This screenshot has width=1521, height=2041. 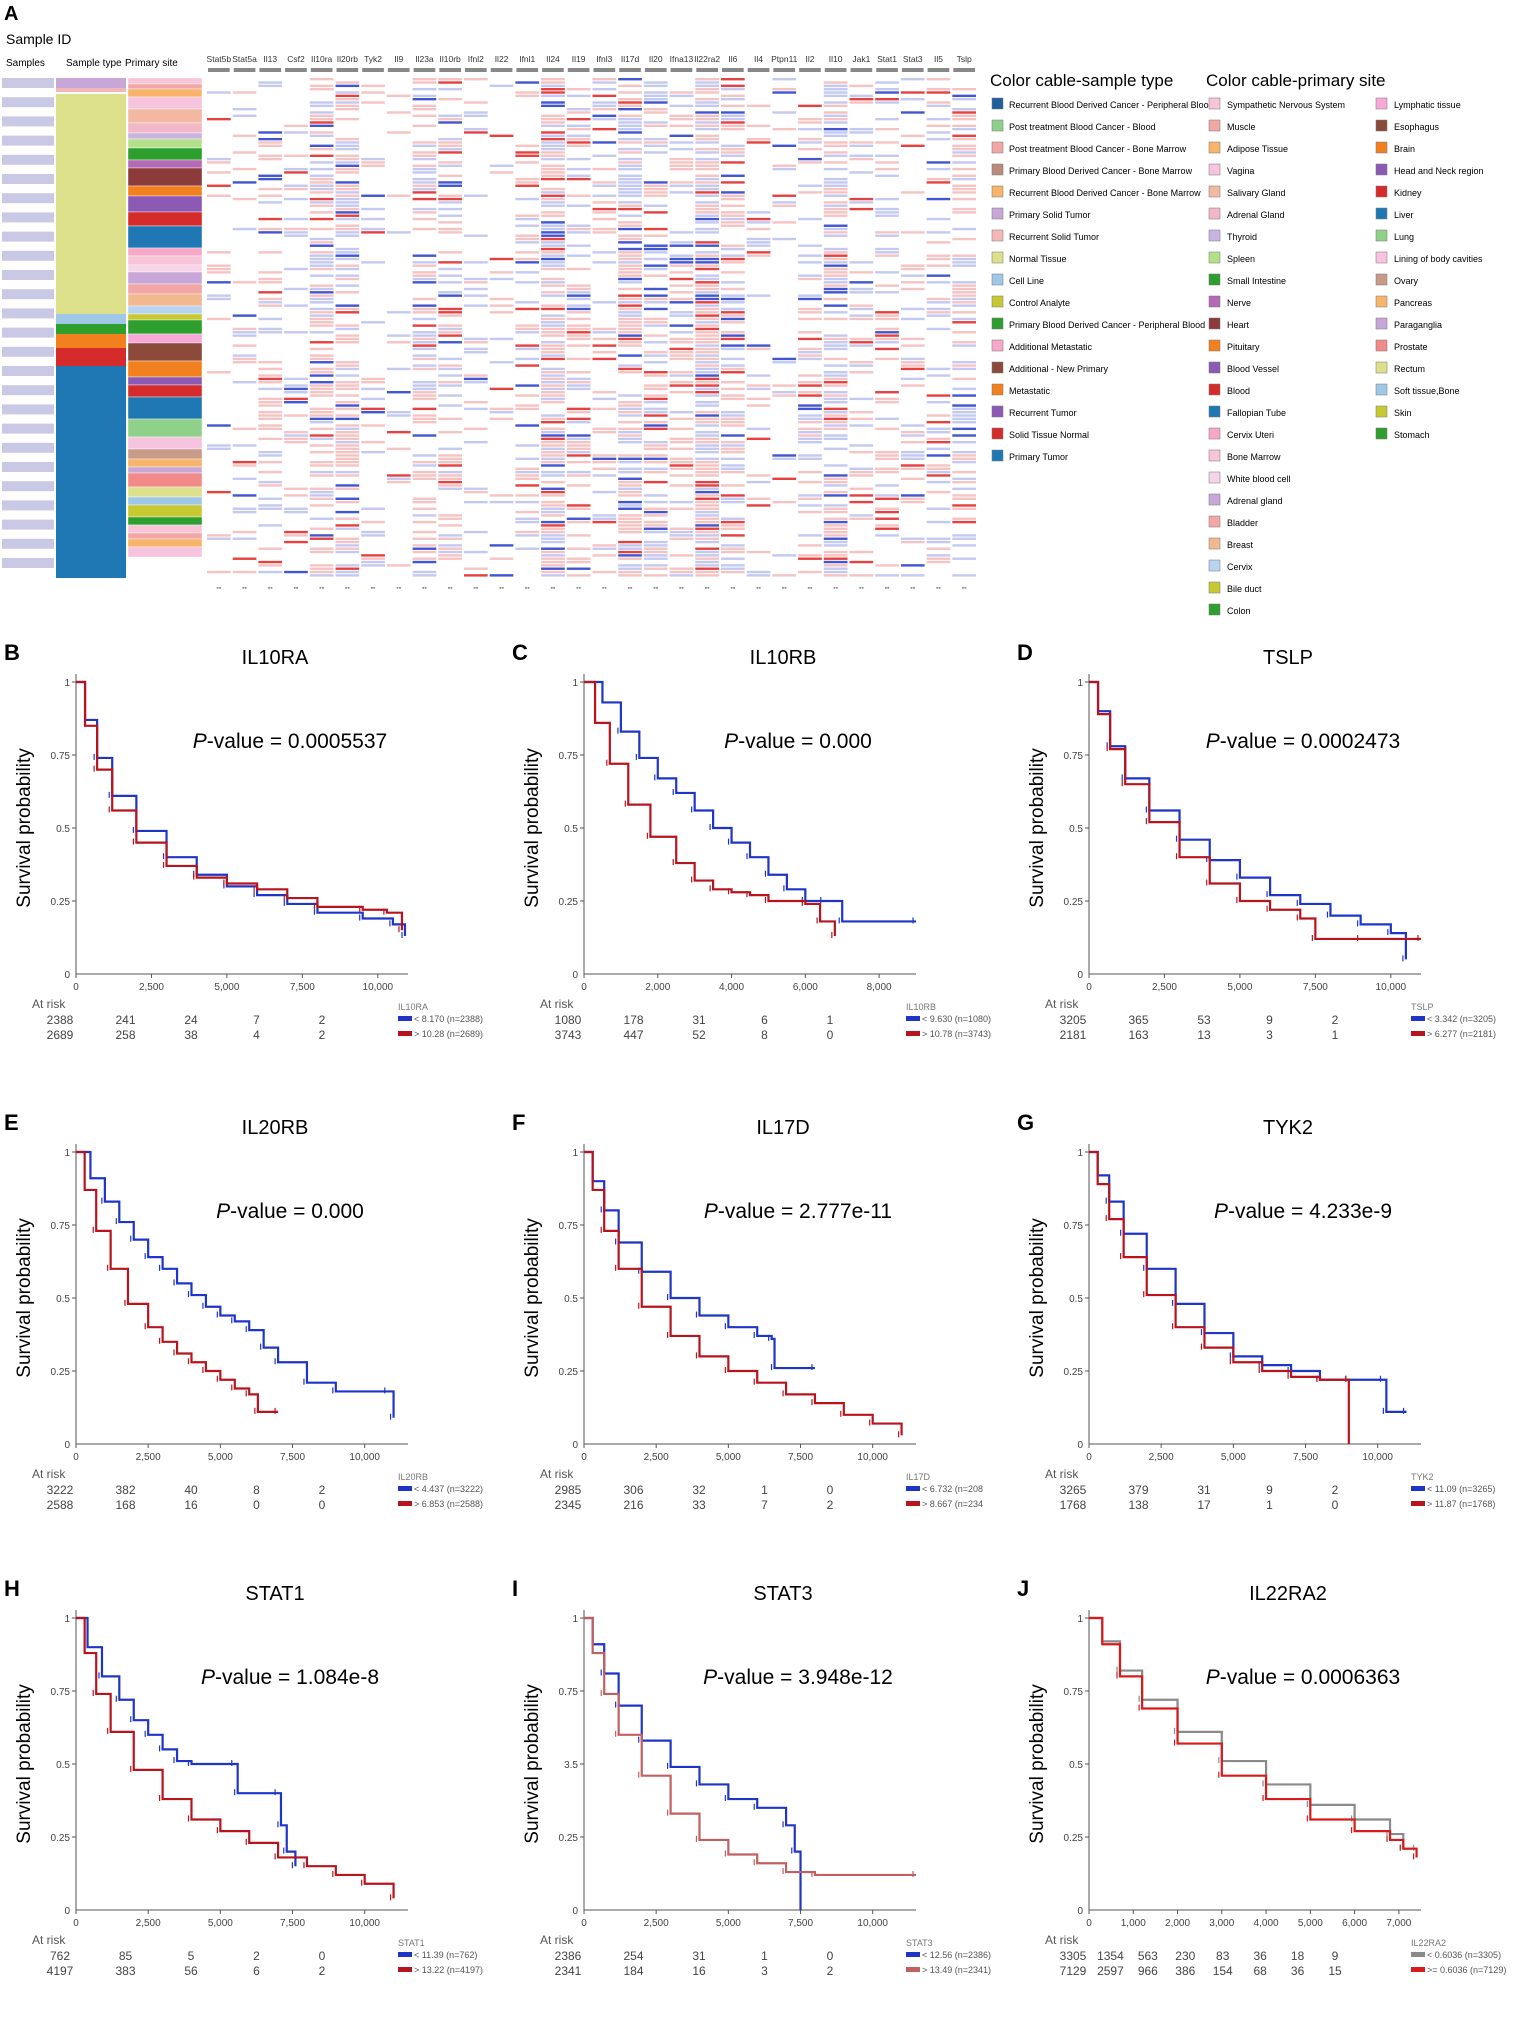 I want to click on legend-primary-site-item: Heart, so click(x=1238, y=325).